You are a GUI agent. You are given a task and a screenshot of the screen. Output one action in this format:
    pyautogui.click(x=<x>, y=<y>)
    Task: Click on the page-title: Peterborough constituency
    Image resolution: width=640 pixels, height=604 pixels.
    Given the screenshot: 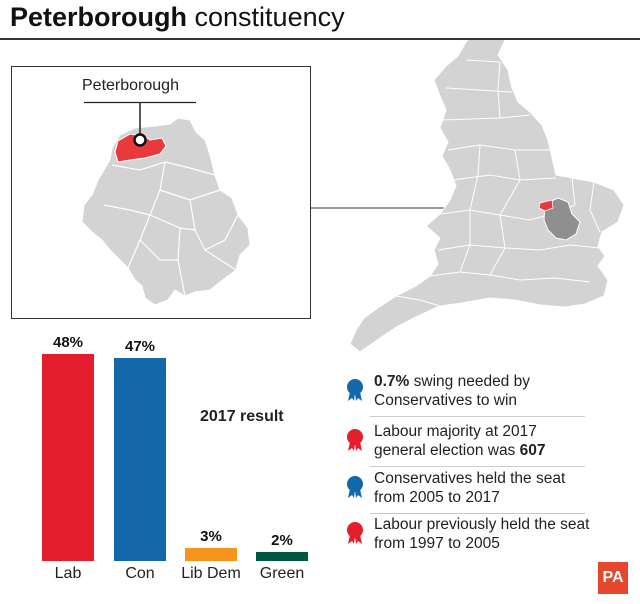 What is the action you would take?
    pyautogui.click(x=177, y=17)
    